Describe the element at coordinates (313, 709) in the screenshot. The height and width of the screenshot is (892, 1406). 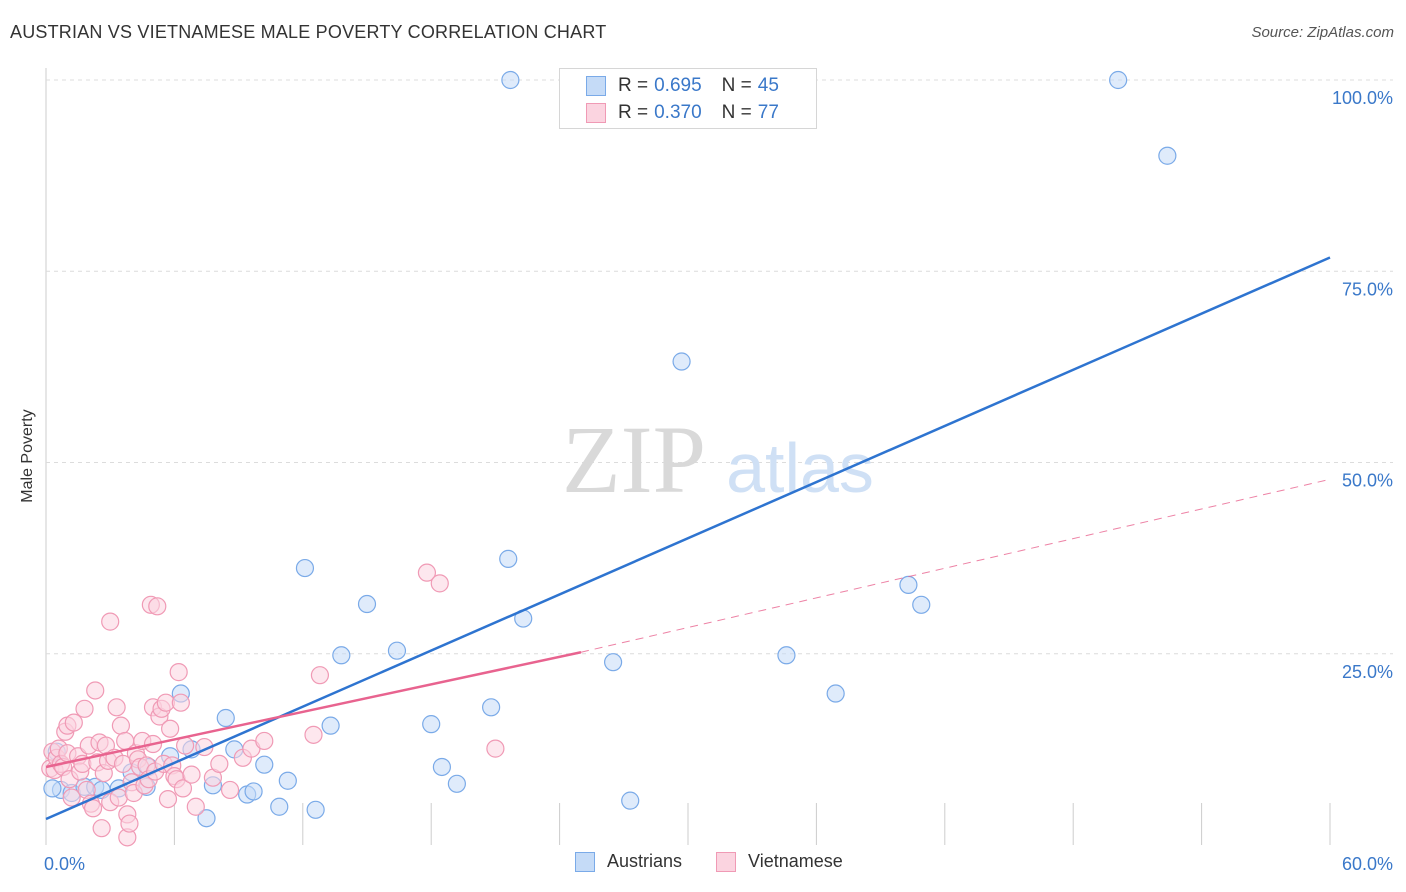
I see `trendline-vietnamese` at that location.